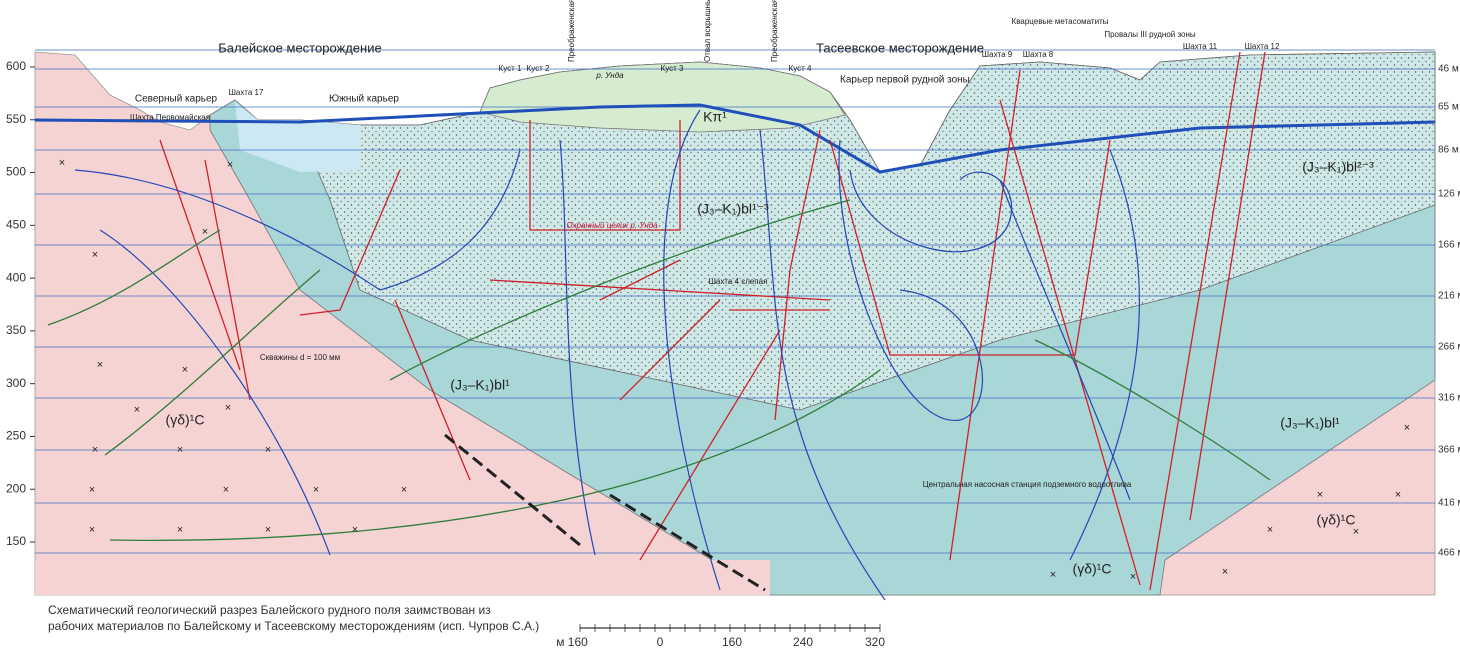 This screenshot has width=1460, height=650. I want to click on elevation-label: 250, so click(16, 436).